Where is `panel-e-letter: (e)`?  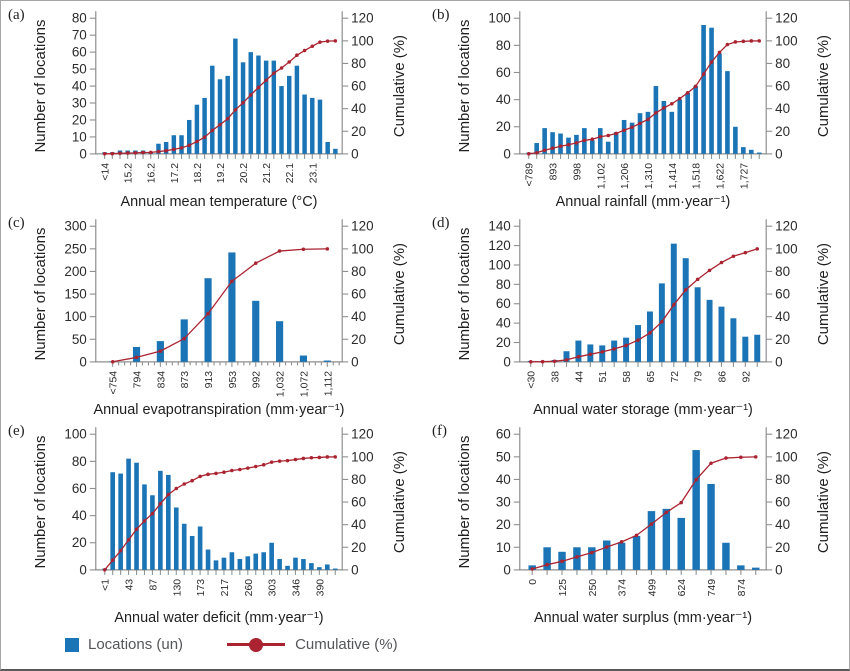
panel-e-letter: (e) is located at coordinates (16, 431).